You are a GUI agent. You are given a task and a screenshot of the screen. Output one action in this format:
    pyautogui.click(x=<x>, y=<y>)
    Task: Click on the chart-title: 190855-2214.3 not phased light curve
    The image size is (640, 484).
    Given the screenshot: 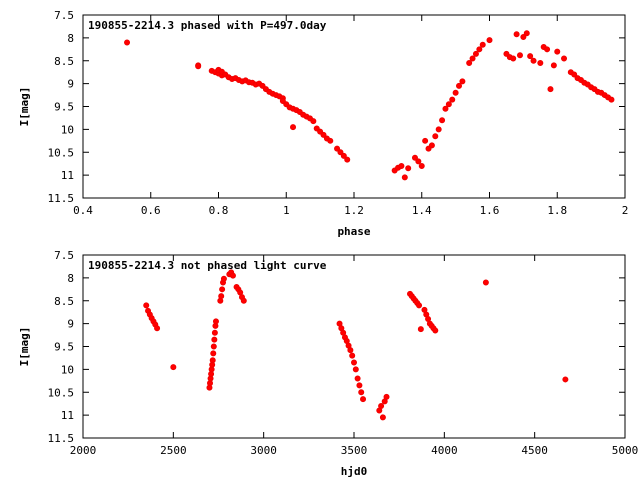 What is the action you would take?
    pyautogui.click(x=207, y=265)
    